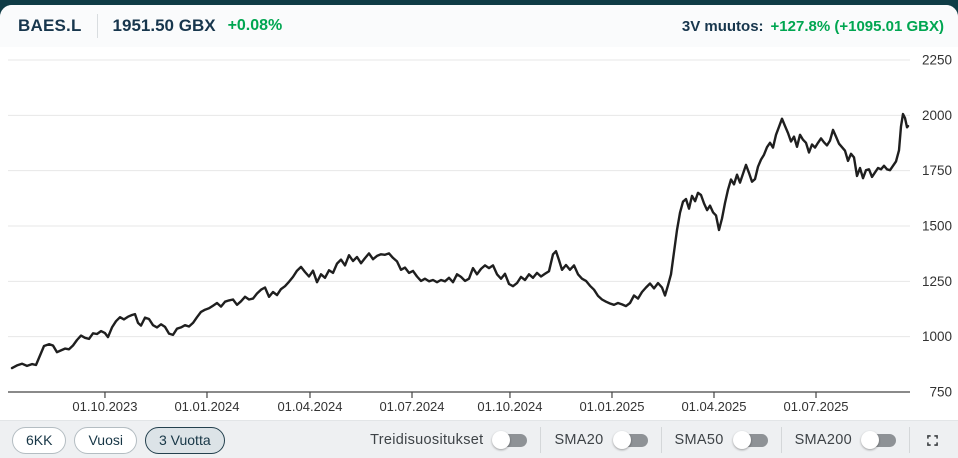 The height and width of the screenshot is (458, 958). Describe the element at coordinates (937, 226) in the screenshot. I see `y-tick-label: 1500` at that location.